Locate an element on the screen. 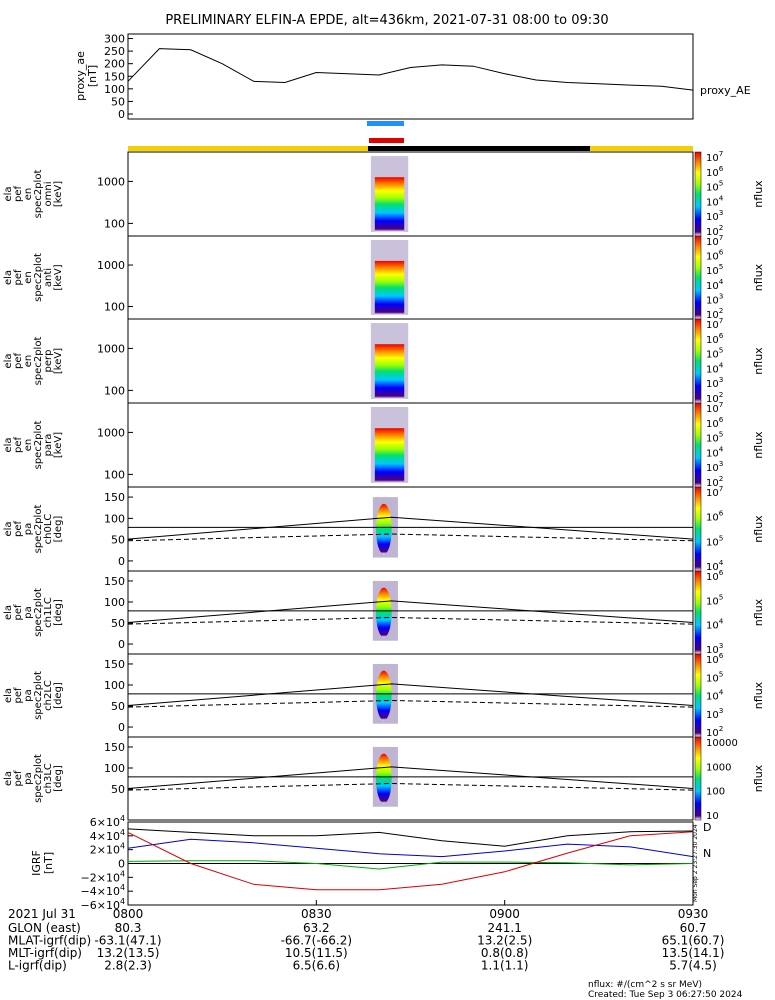  orbit-row-value: 13.2(2.5) is located at coordinates (504, 941).